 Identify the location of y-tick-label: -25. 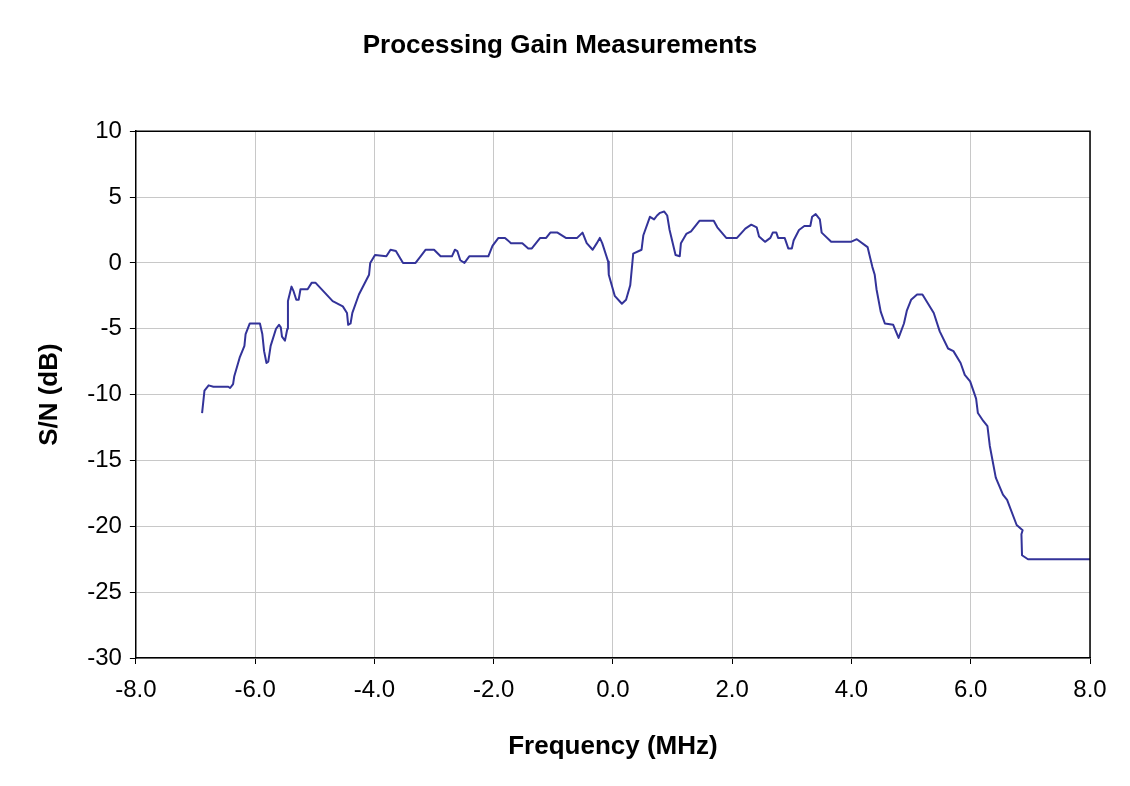
(104, 590).